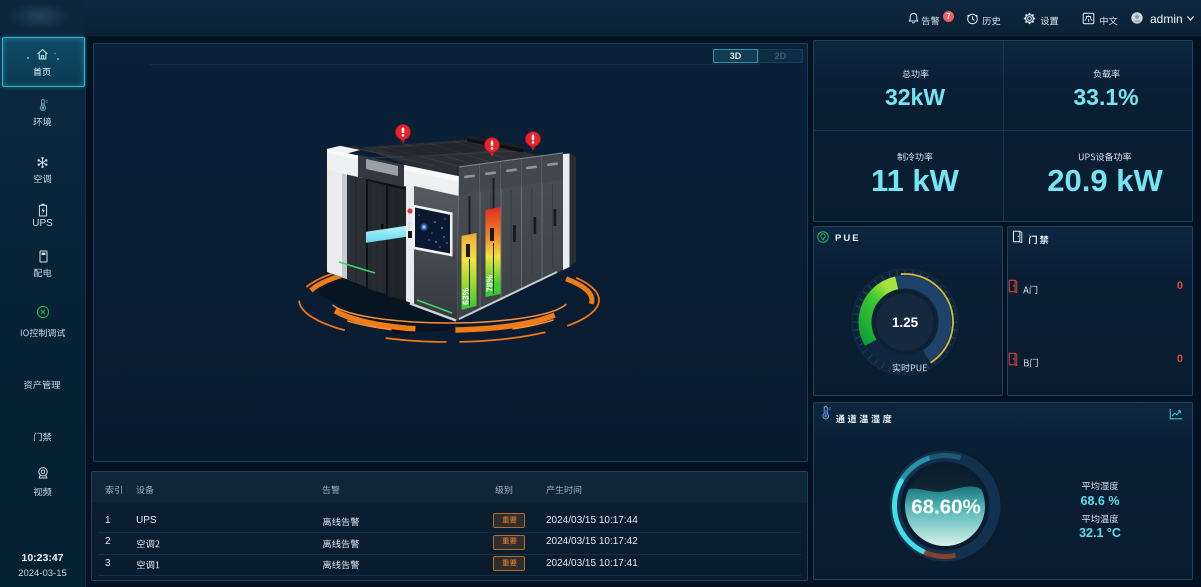 Image resolution: width=1201 pixels, height=587 pixels. Describe the element at coordinates (490, 283) in the screenshot. I see `svg-text: 78%` at that location.